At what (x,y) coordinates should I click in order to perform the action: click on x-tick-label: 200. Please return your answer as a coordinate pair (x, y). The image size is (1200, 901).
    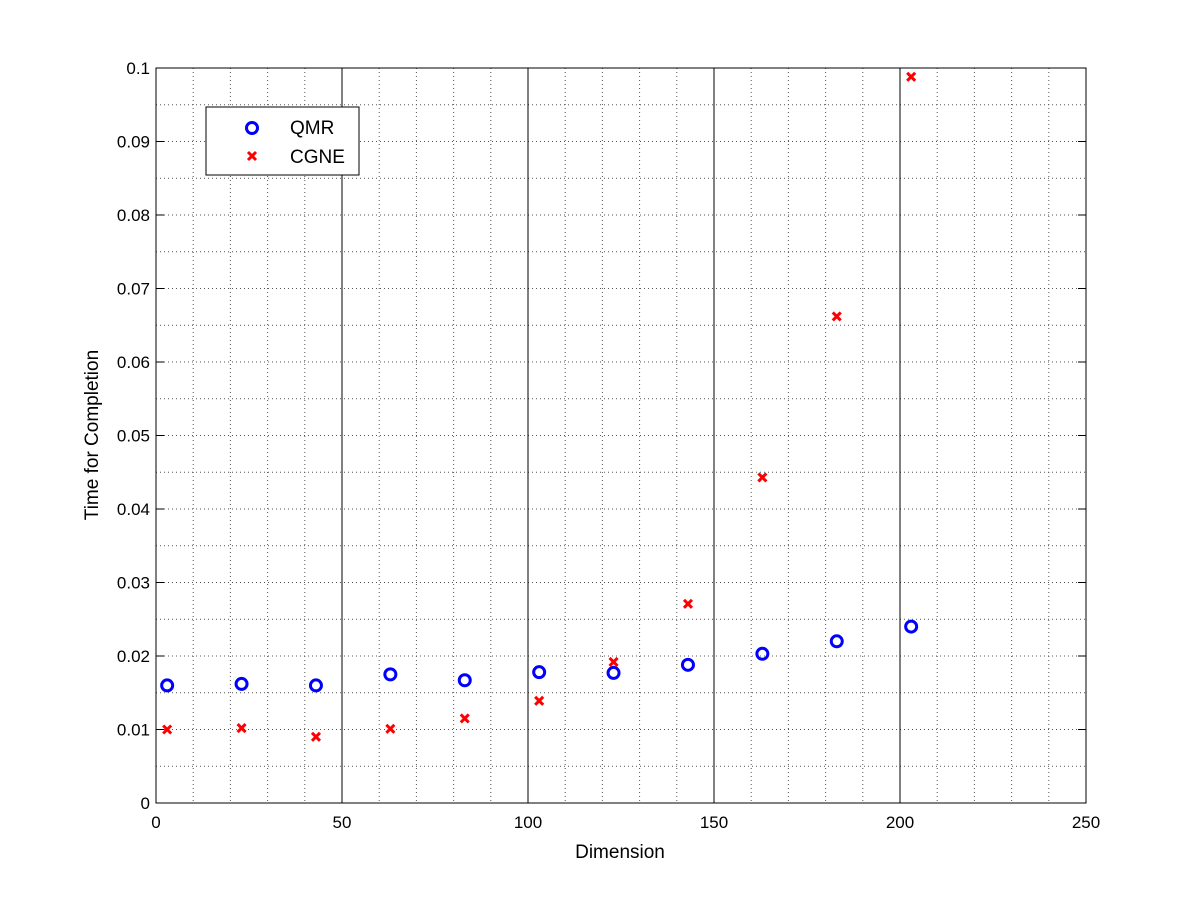
    Looking at the image, I should click on (900, 822).